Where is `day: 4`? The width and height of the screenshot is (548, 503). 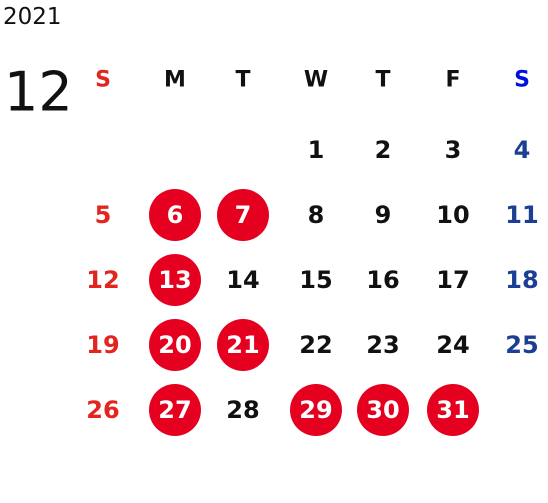 day: 4 is located at coordinates (522, 150).